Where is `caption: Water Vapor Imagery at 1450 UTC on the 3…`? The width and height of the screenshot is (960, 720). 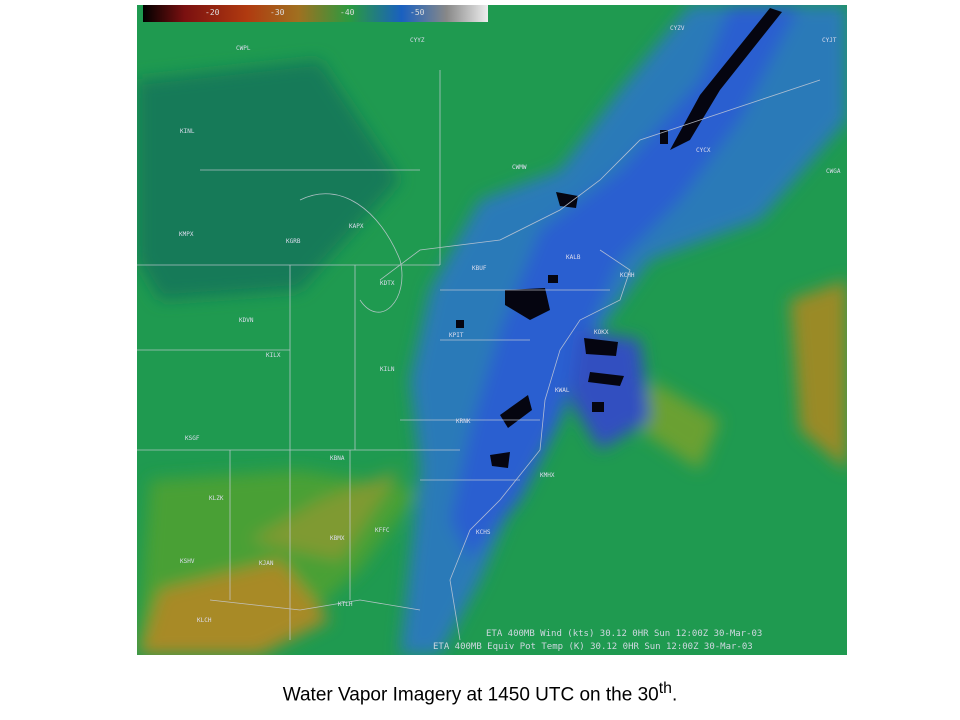 caption: Water Vapor Imagery at 1450 UTC on the 3… is located at coordinates (480, 693).